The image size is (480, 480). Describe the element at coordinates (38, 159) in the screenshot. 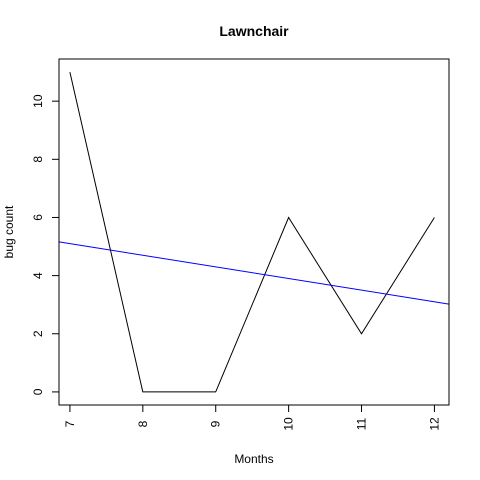

I see `y-tick-label: 8` at that location.